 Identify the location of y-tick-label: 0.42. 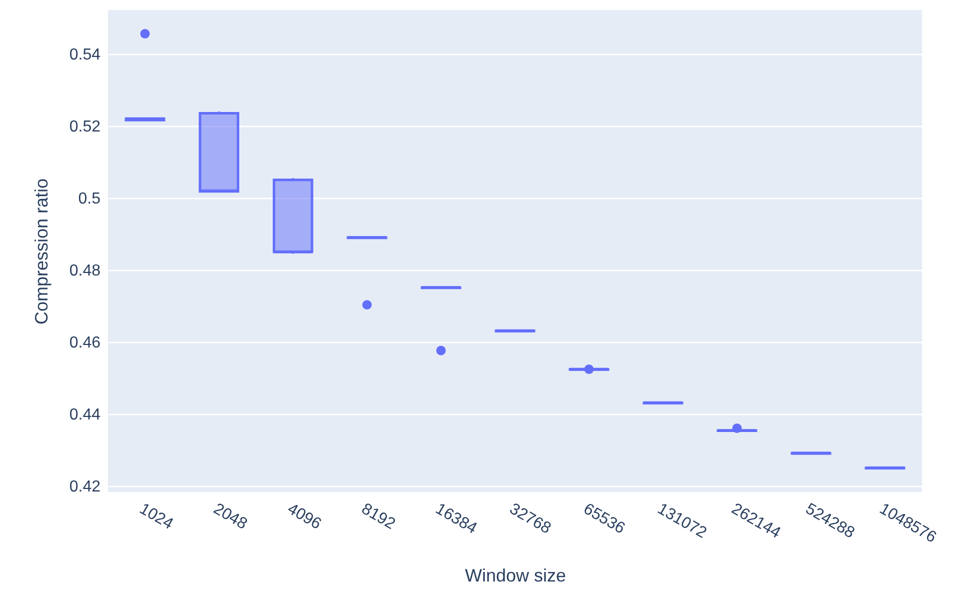
(85, 487).